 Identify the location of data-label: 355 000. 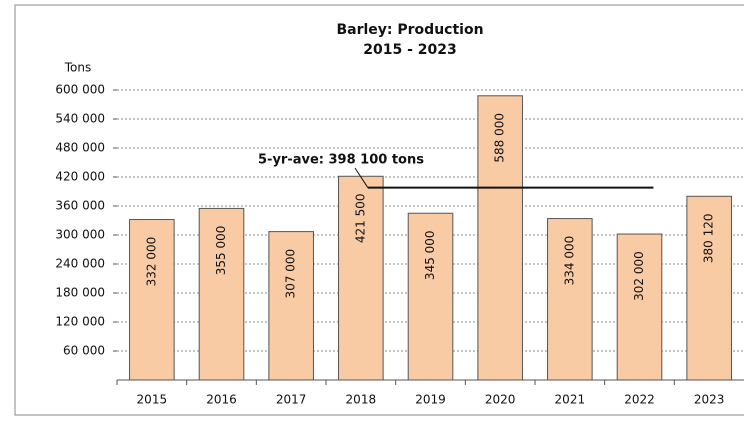
(221, 251).